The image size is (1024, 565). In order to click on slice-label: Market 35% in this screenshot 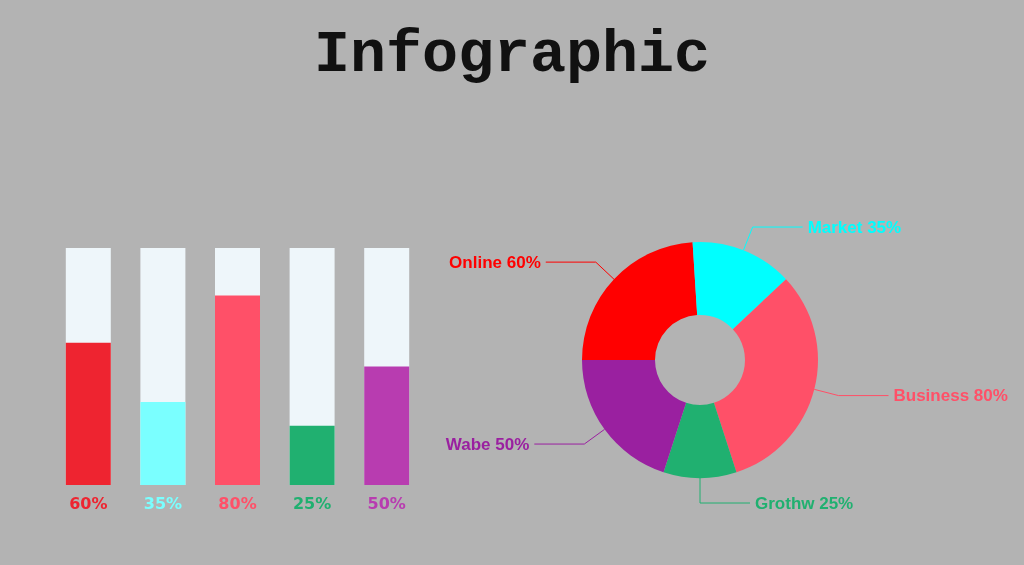, I will do `click(854, 227)`.